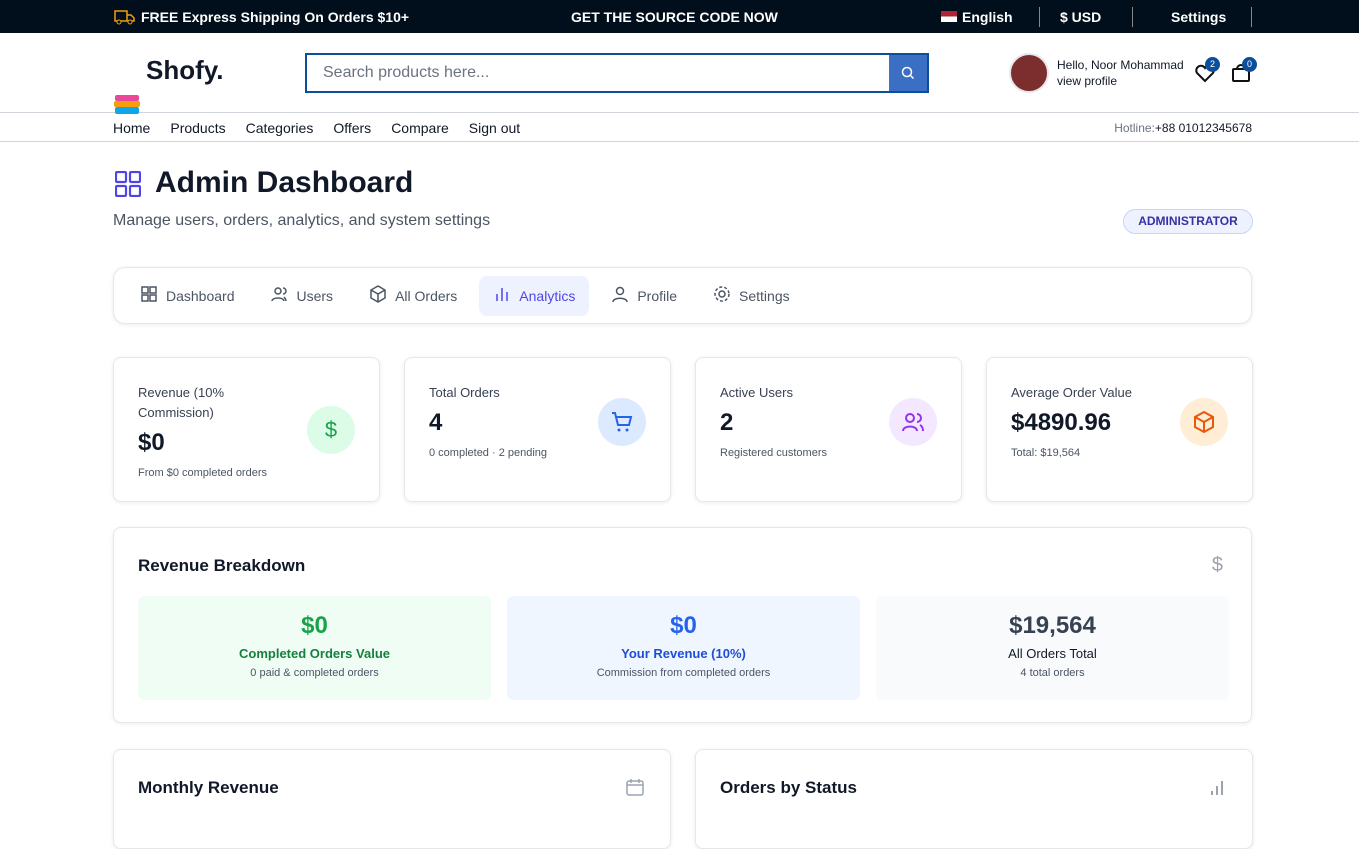 This screenshot has width=1359, height=849. What do you see at coordinates (392, 799) in the screenshot?
I see `panel: Monthly Revenue` at bounding box center [392, 799].